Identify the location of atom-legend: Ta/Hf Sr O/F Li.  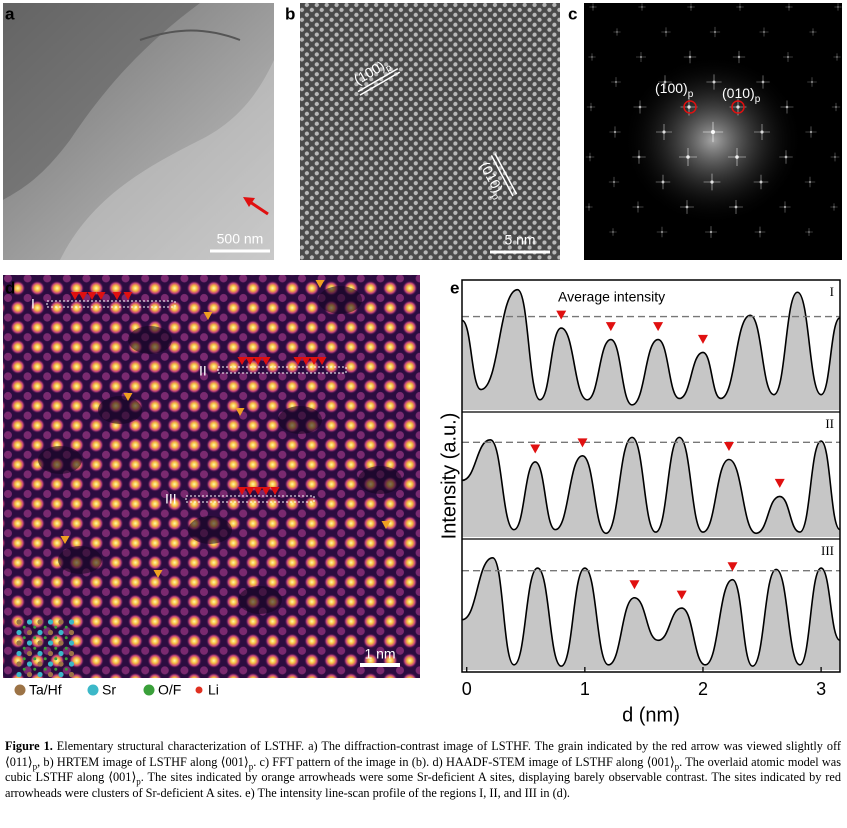
(116, 690).